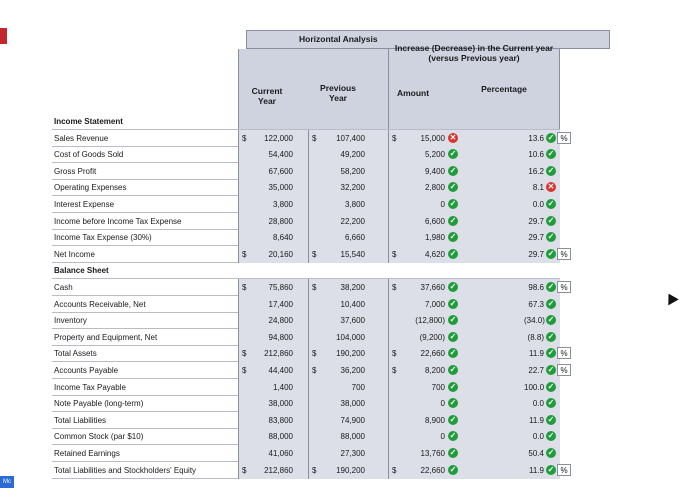  What do you see at coordinates (81, 271) in the screenshot?
I see `row-label: Balance Sheet` at bounding box center [81, 271].